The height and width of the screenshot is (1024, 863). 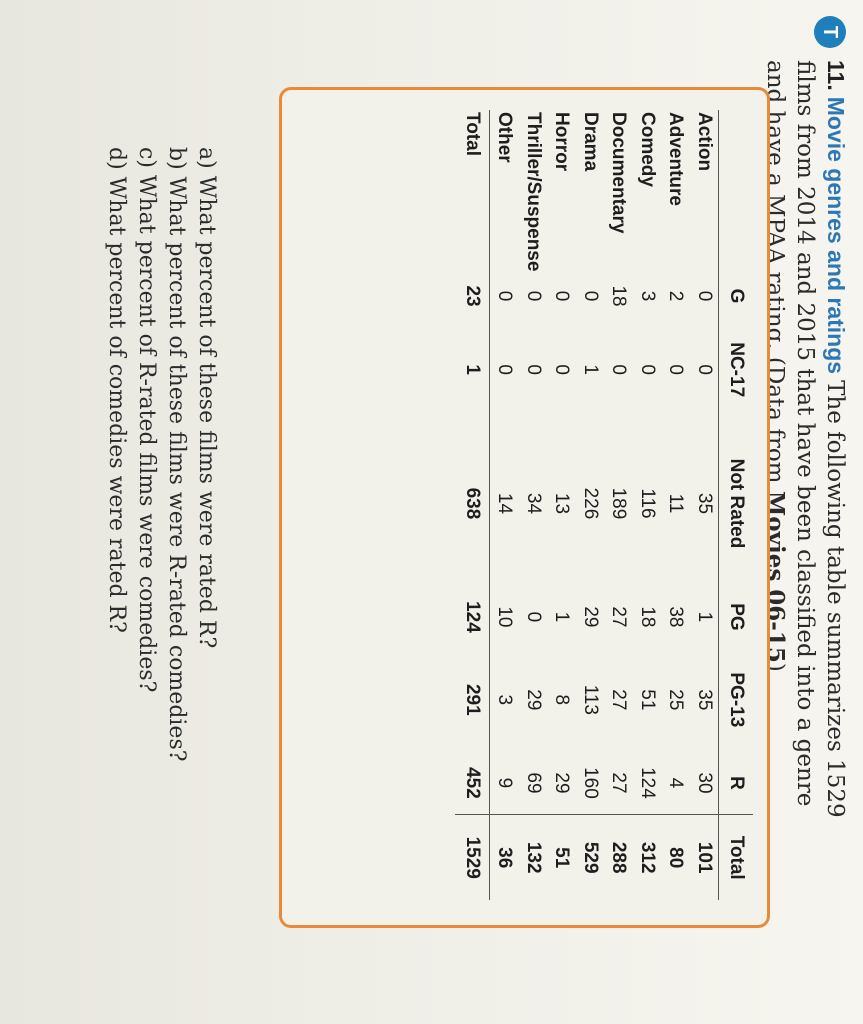 What do you see at coordinates (830, 32) in the screenshot?
I see `technology-badge-icon: T` at bounding box center [830, 32].